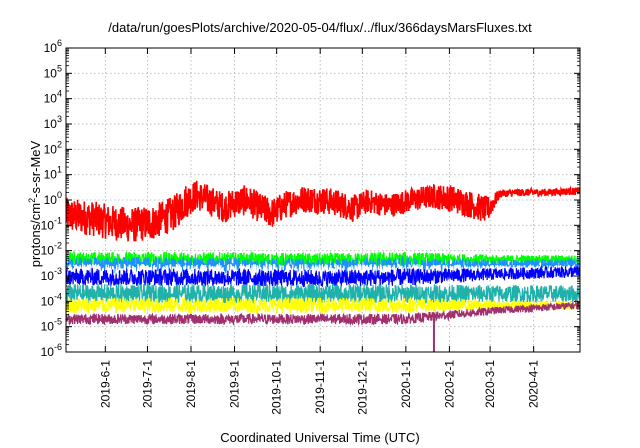  What do you see at coordinates (51, 325) in the screenshot?
I see `y-tick-label: 10⁻⁵` at bounding box center [51, 325].